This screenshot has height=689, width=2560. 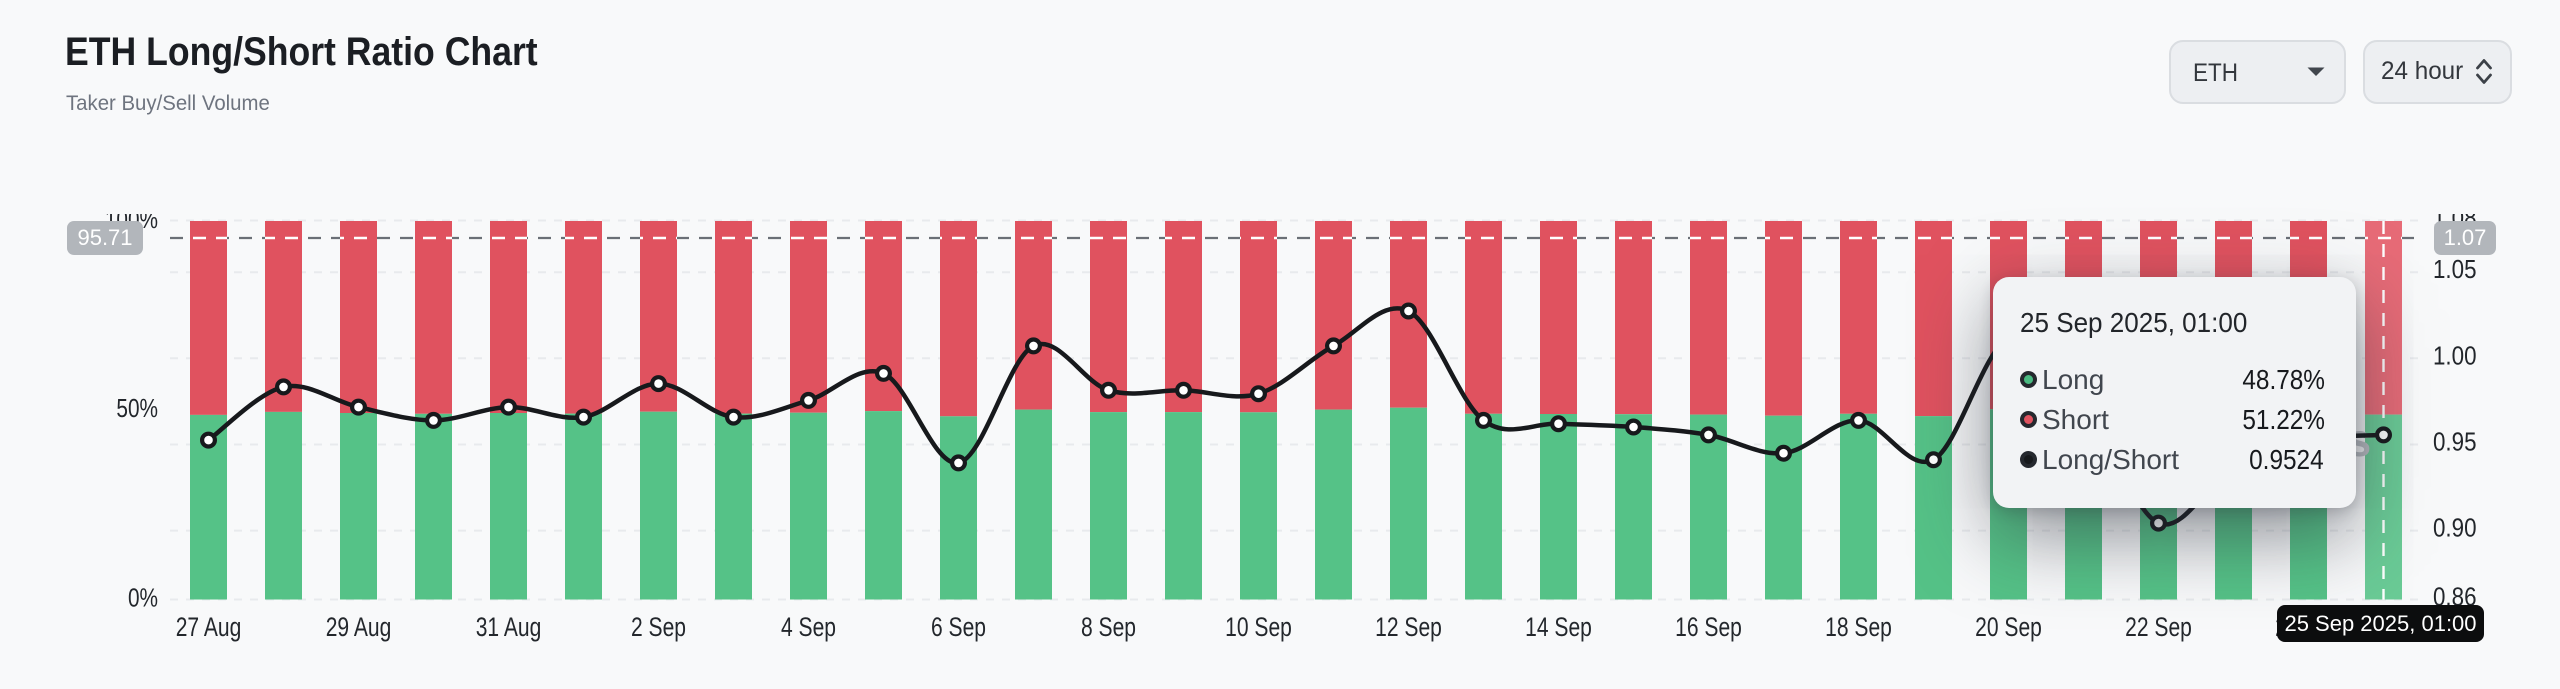 What do you see at coordinates (2454, 270) in the screenshot?
I see `svg-text: 1.05` at bounding box center [2454, 270].